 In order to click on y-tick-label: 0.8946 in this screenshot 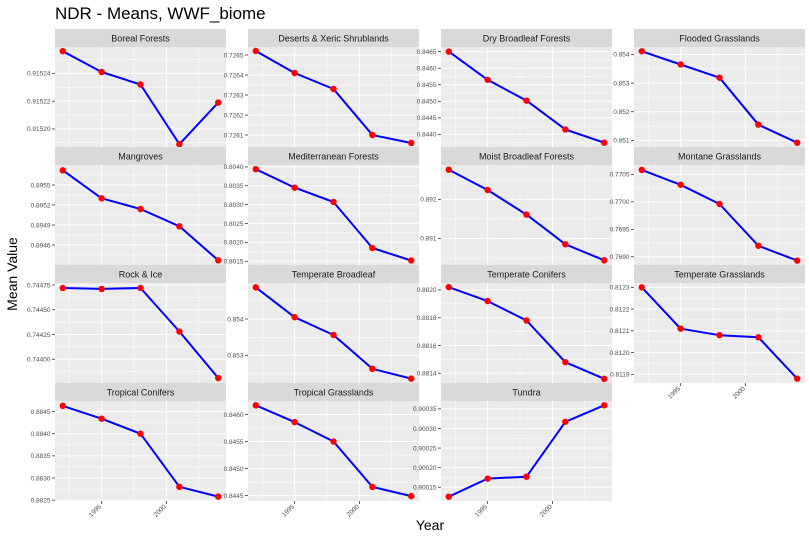, I will do `click(41, 245)`.